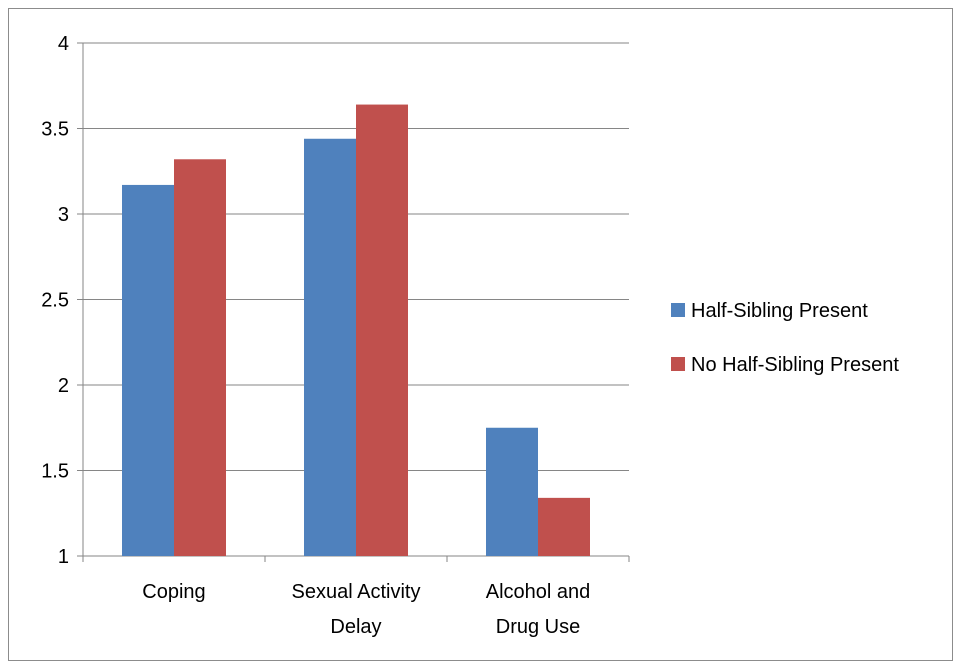 This screenshot has height=667, width=956. I want to click on x-category-label: Sexual Activity, so click(356, 592).